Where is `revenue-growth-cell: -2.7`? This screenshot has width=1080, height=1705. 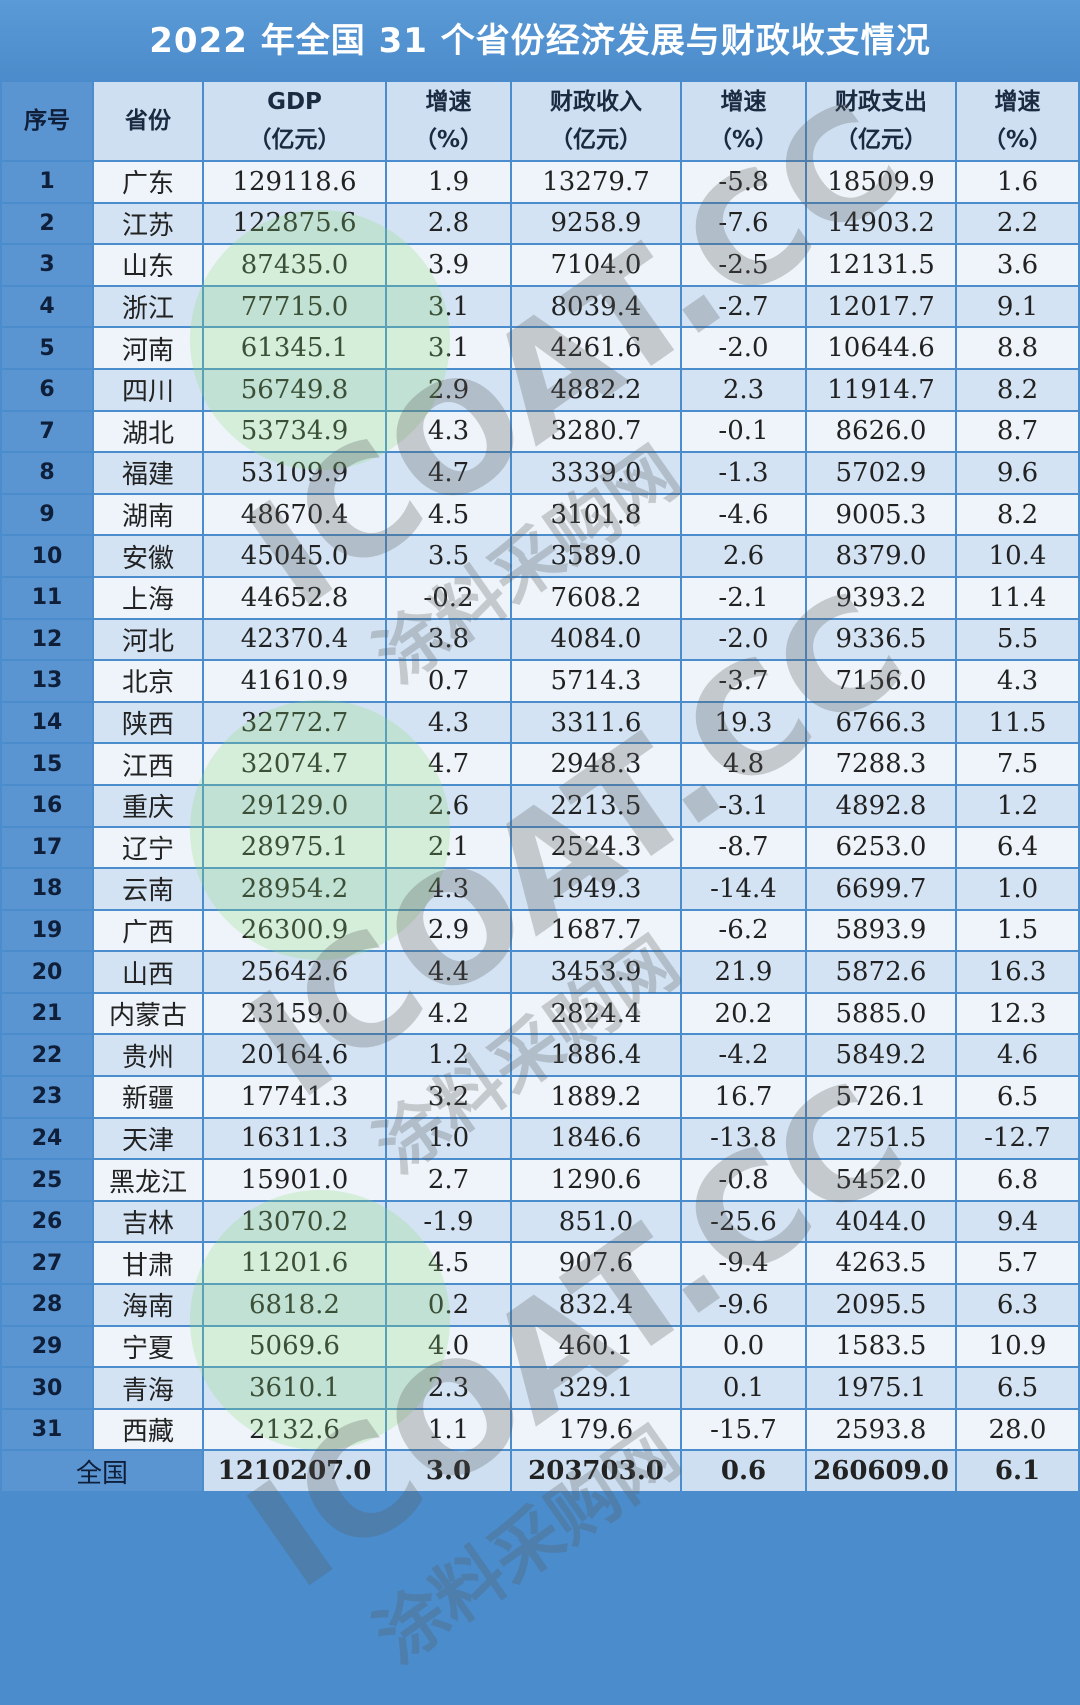
revenue-growth-cell: -2.7 is located at coordinates (743, 306).